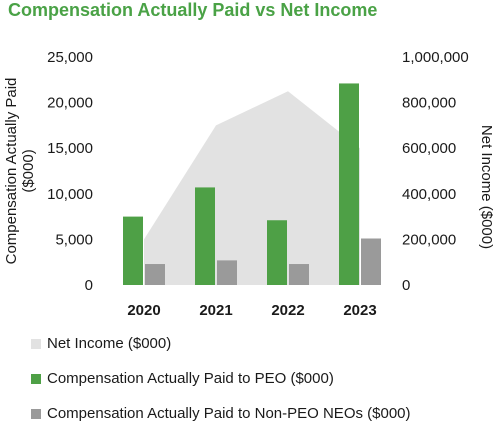  What do you see at coordinates (190, 378) in the screenshot?
I see `legend-label-peo: Compensation Actually Paid to PEO ($000)` at bounding box center [190, 378].